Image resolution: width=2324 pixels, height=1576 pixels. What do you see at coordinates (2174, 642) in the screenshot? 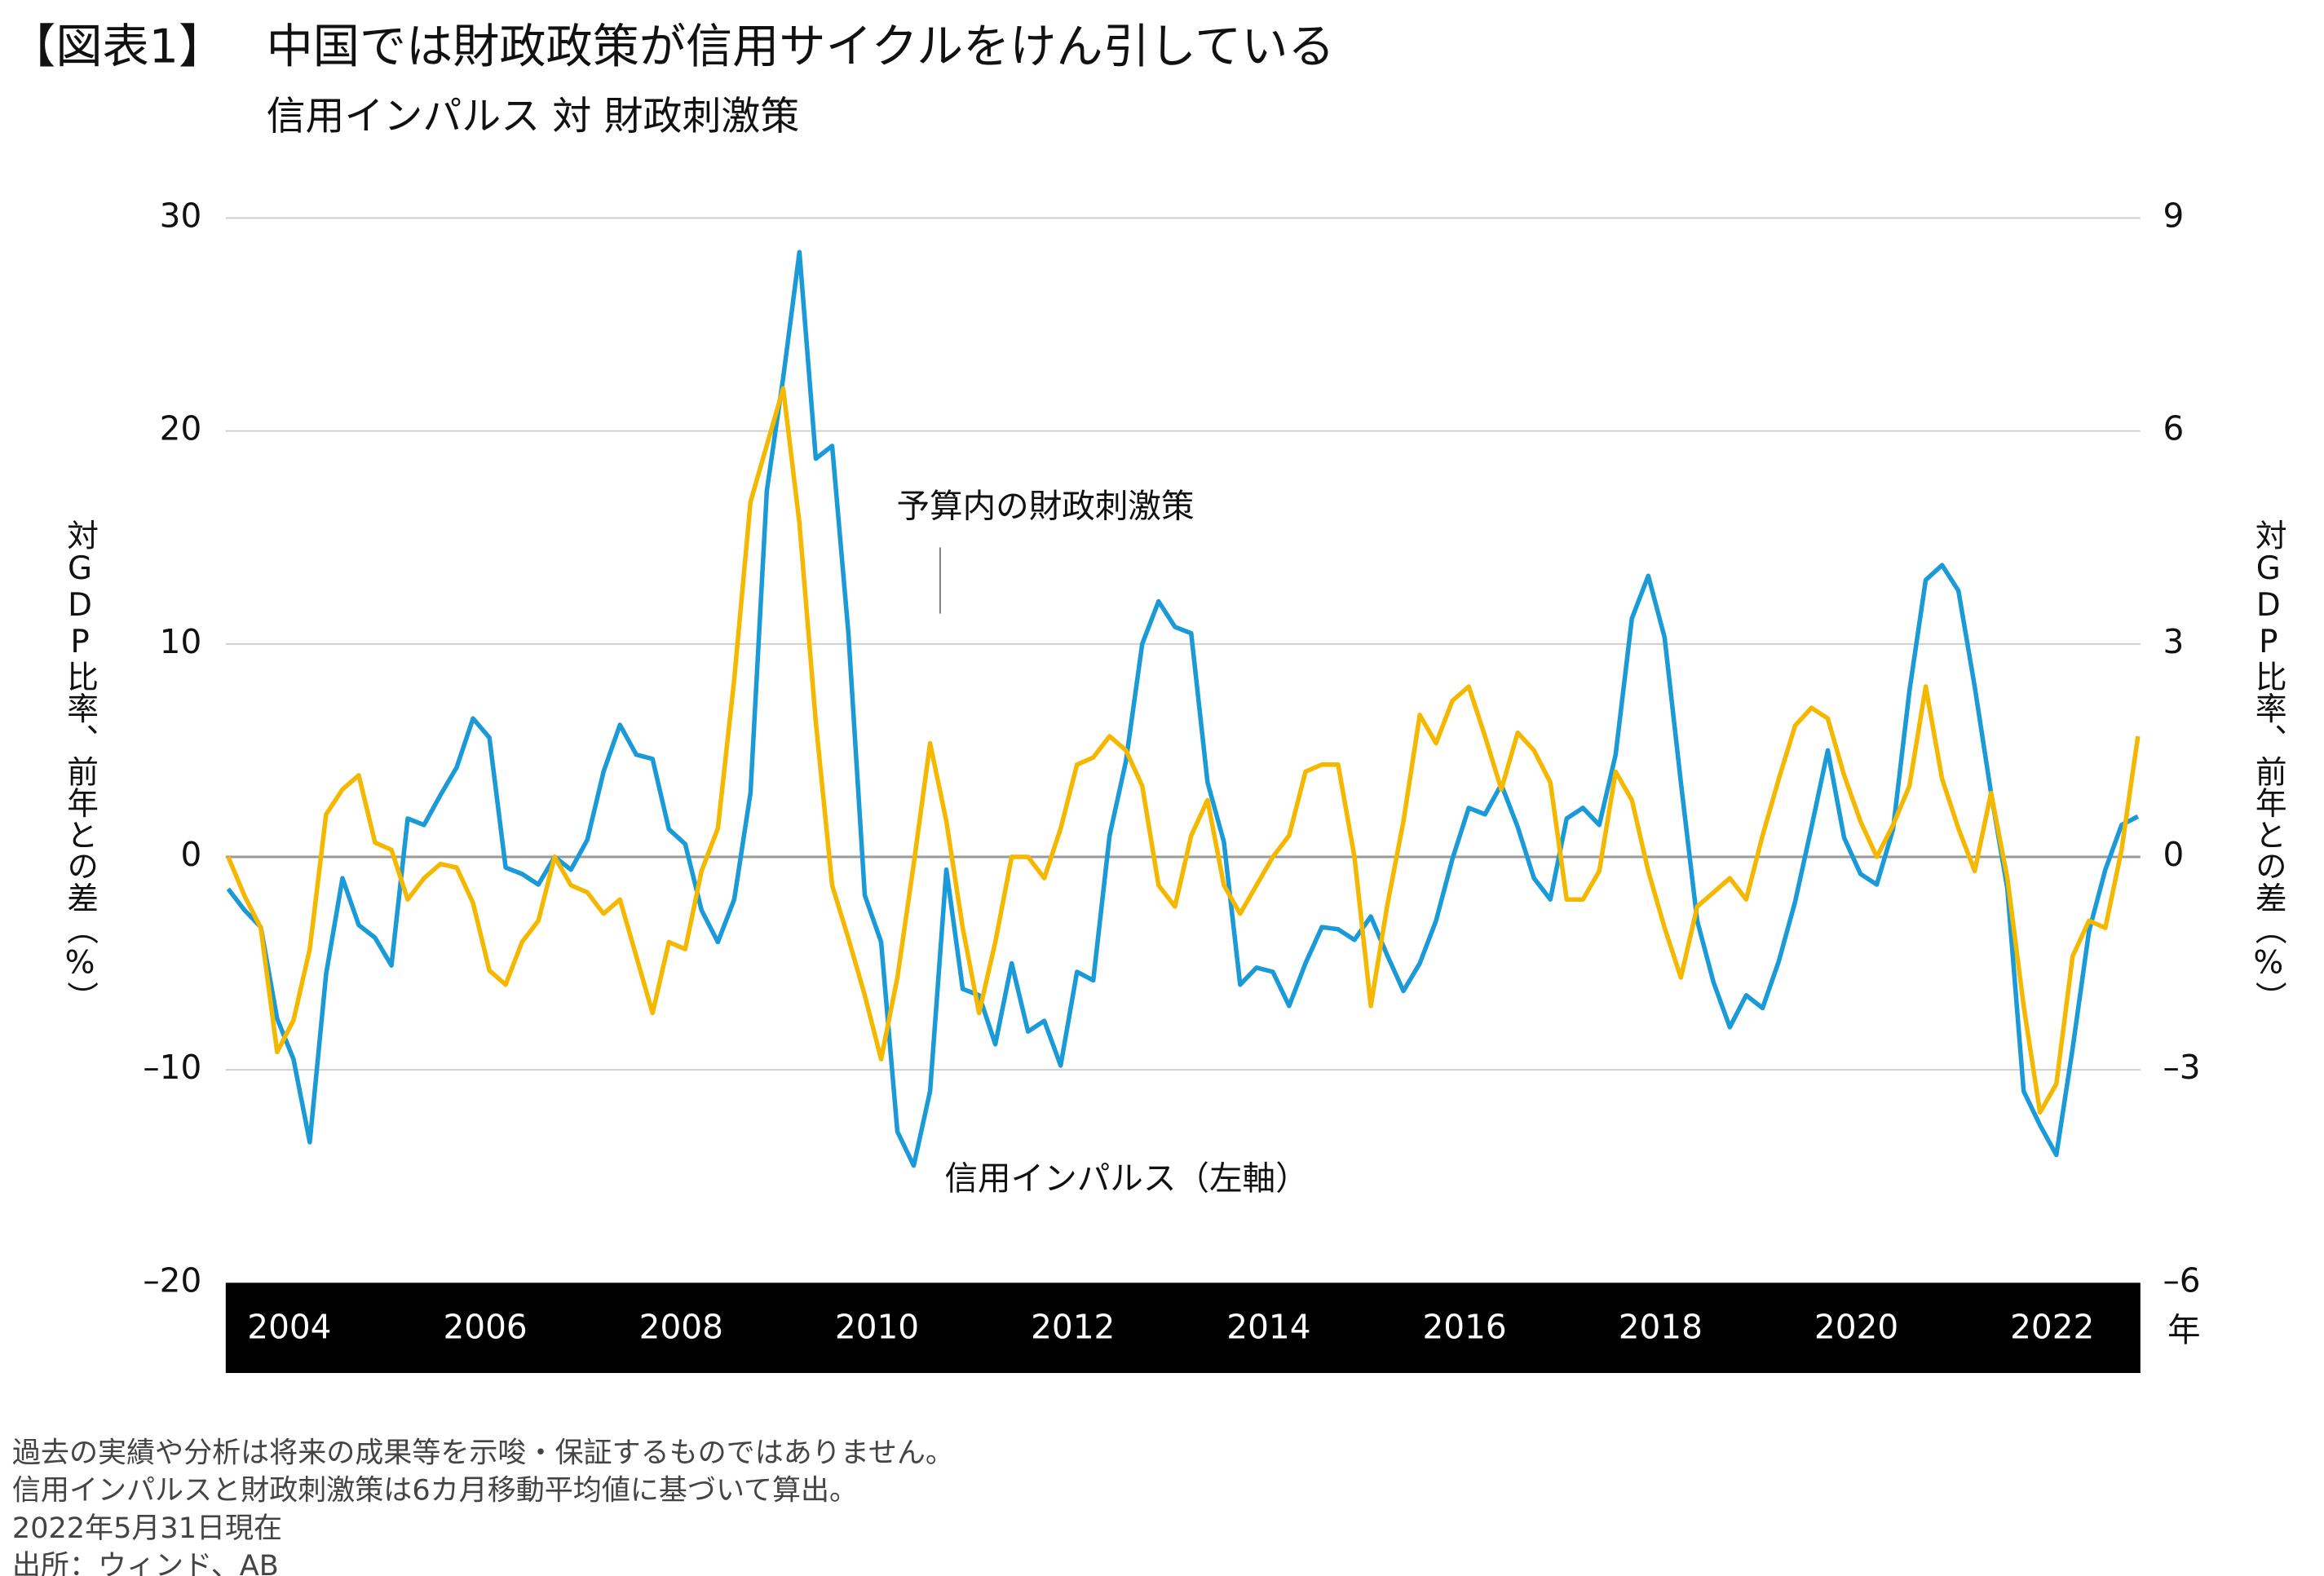
I see `y2-tick-label: 3` at bounding box center [2174, 642].